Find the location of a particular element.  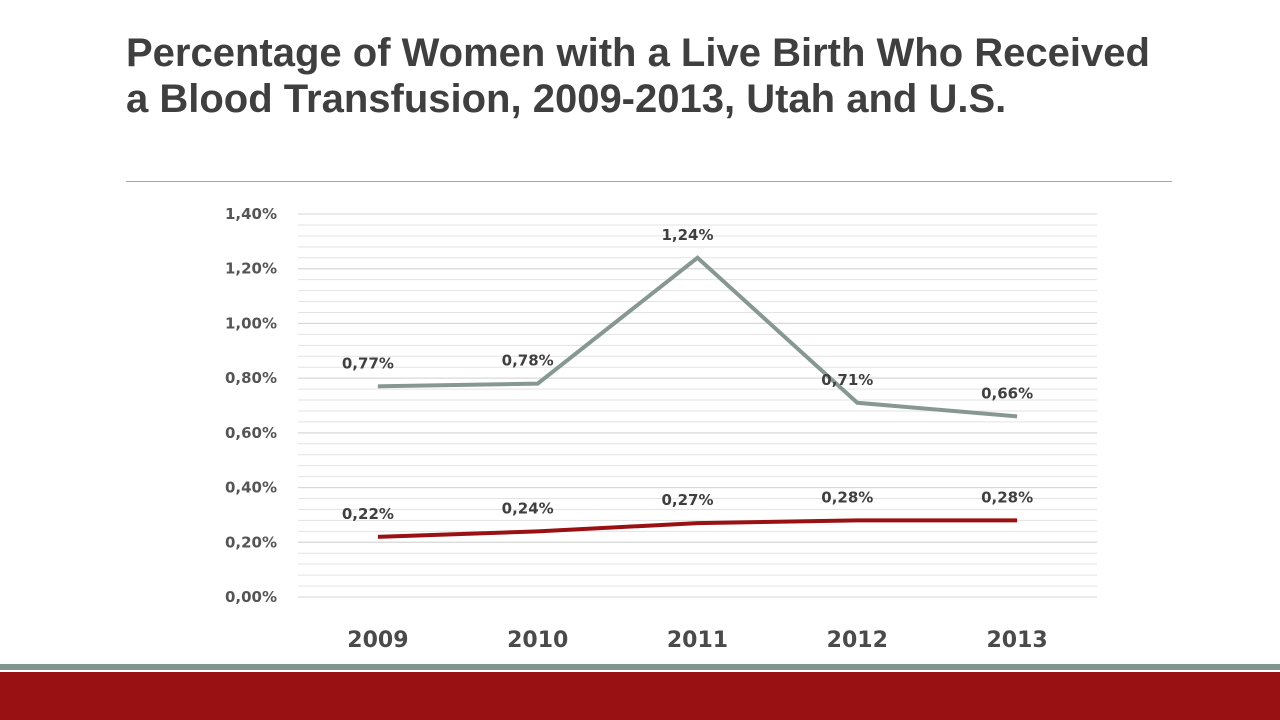

data-label: 0,66% is located at coordinates (1007, 393).